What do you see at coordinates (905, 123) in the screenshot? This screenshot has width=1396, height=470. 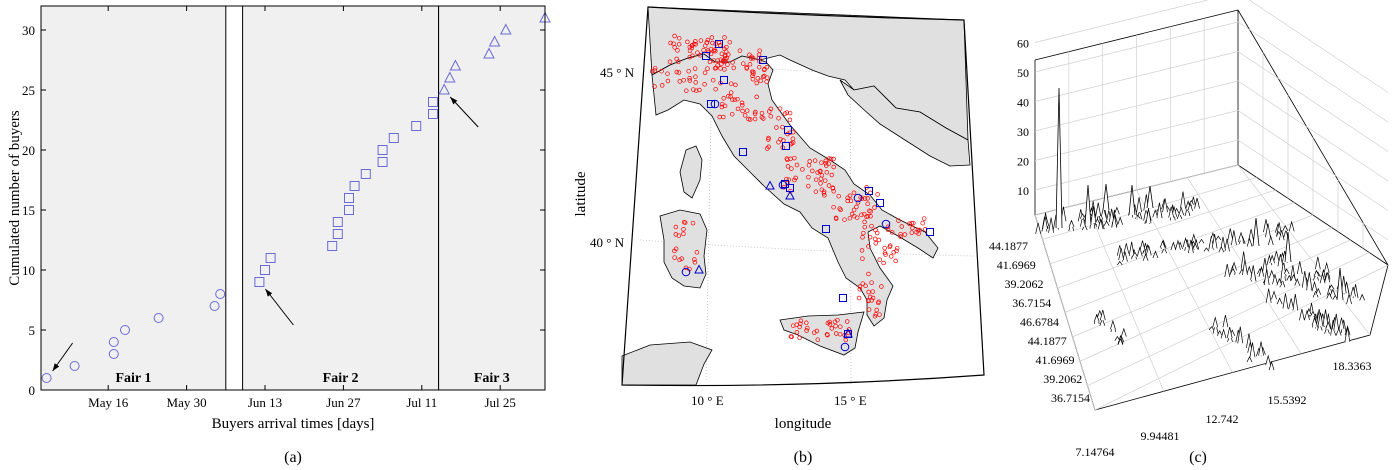 I see `map-land-balkans` at bounding box center [905, 123].